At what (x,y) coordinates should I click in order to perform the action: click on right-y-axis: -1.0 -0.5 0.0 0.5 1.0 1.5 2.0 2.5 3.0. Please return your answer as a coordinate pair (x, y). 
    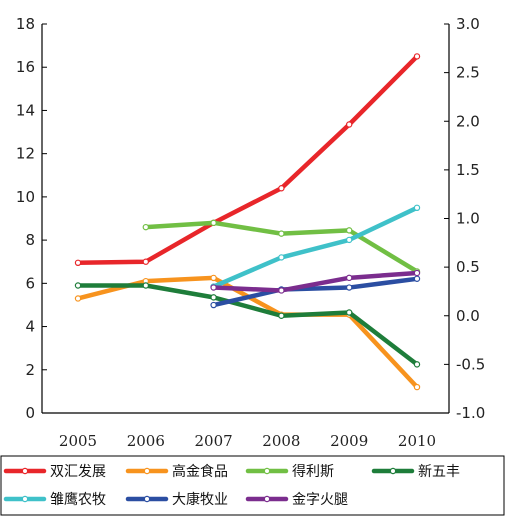
    Looking at the image, I should click on (464, 218).